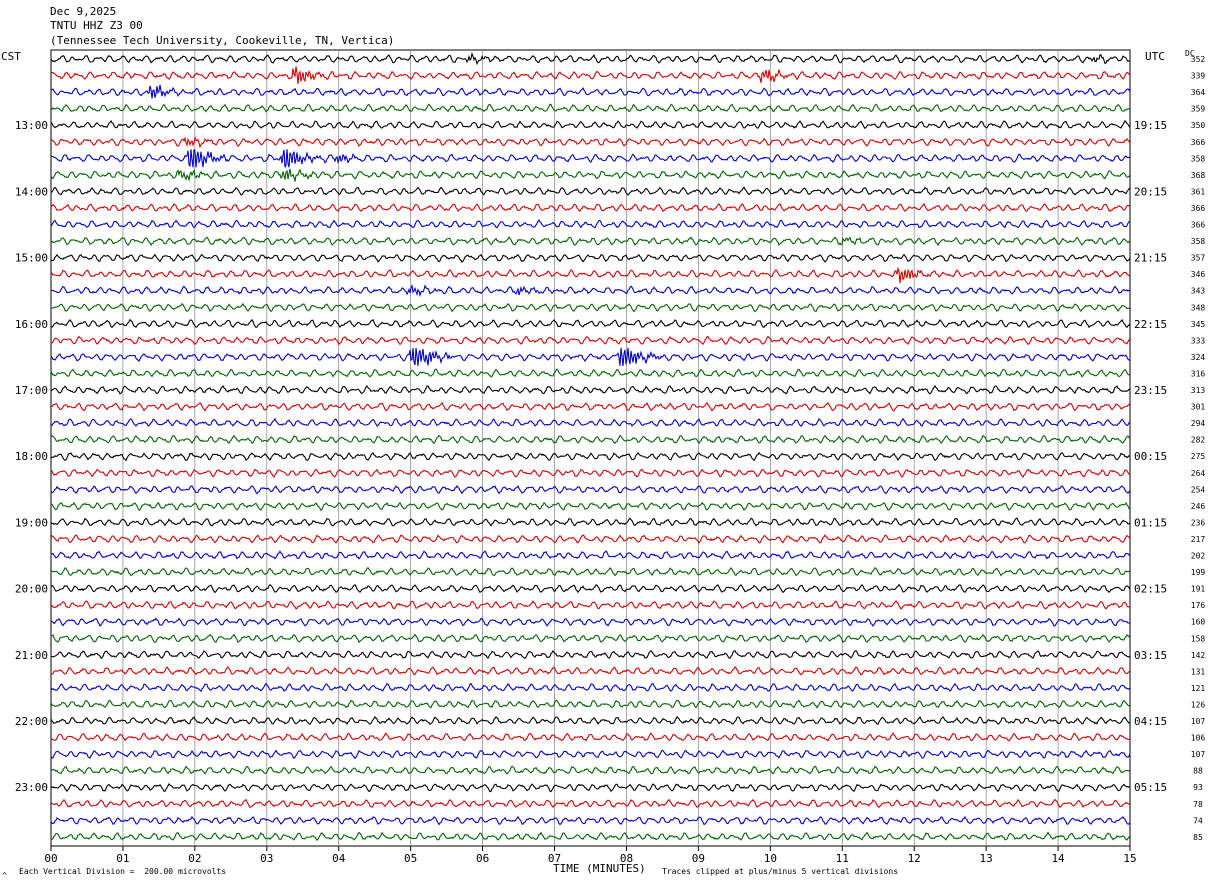 Image resolution: width=1210 pixels, height=886 pixels. Describe the element at coordinates (599, 868) in the screenshot. I see `x-axis-label: TIME (MINUTES)` at that location.